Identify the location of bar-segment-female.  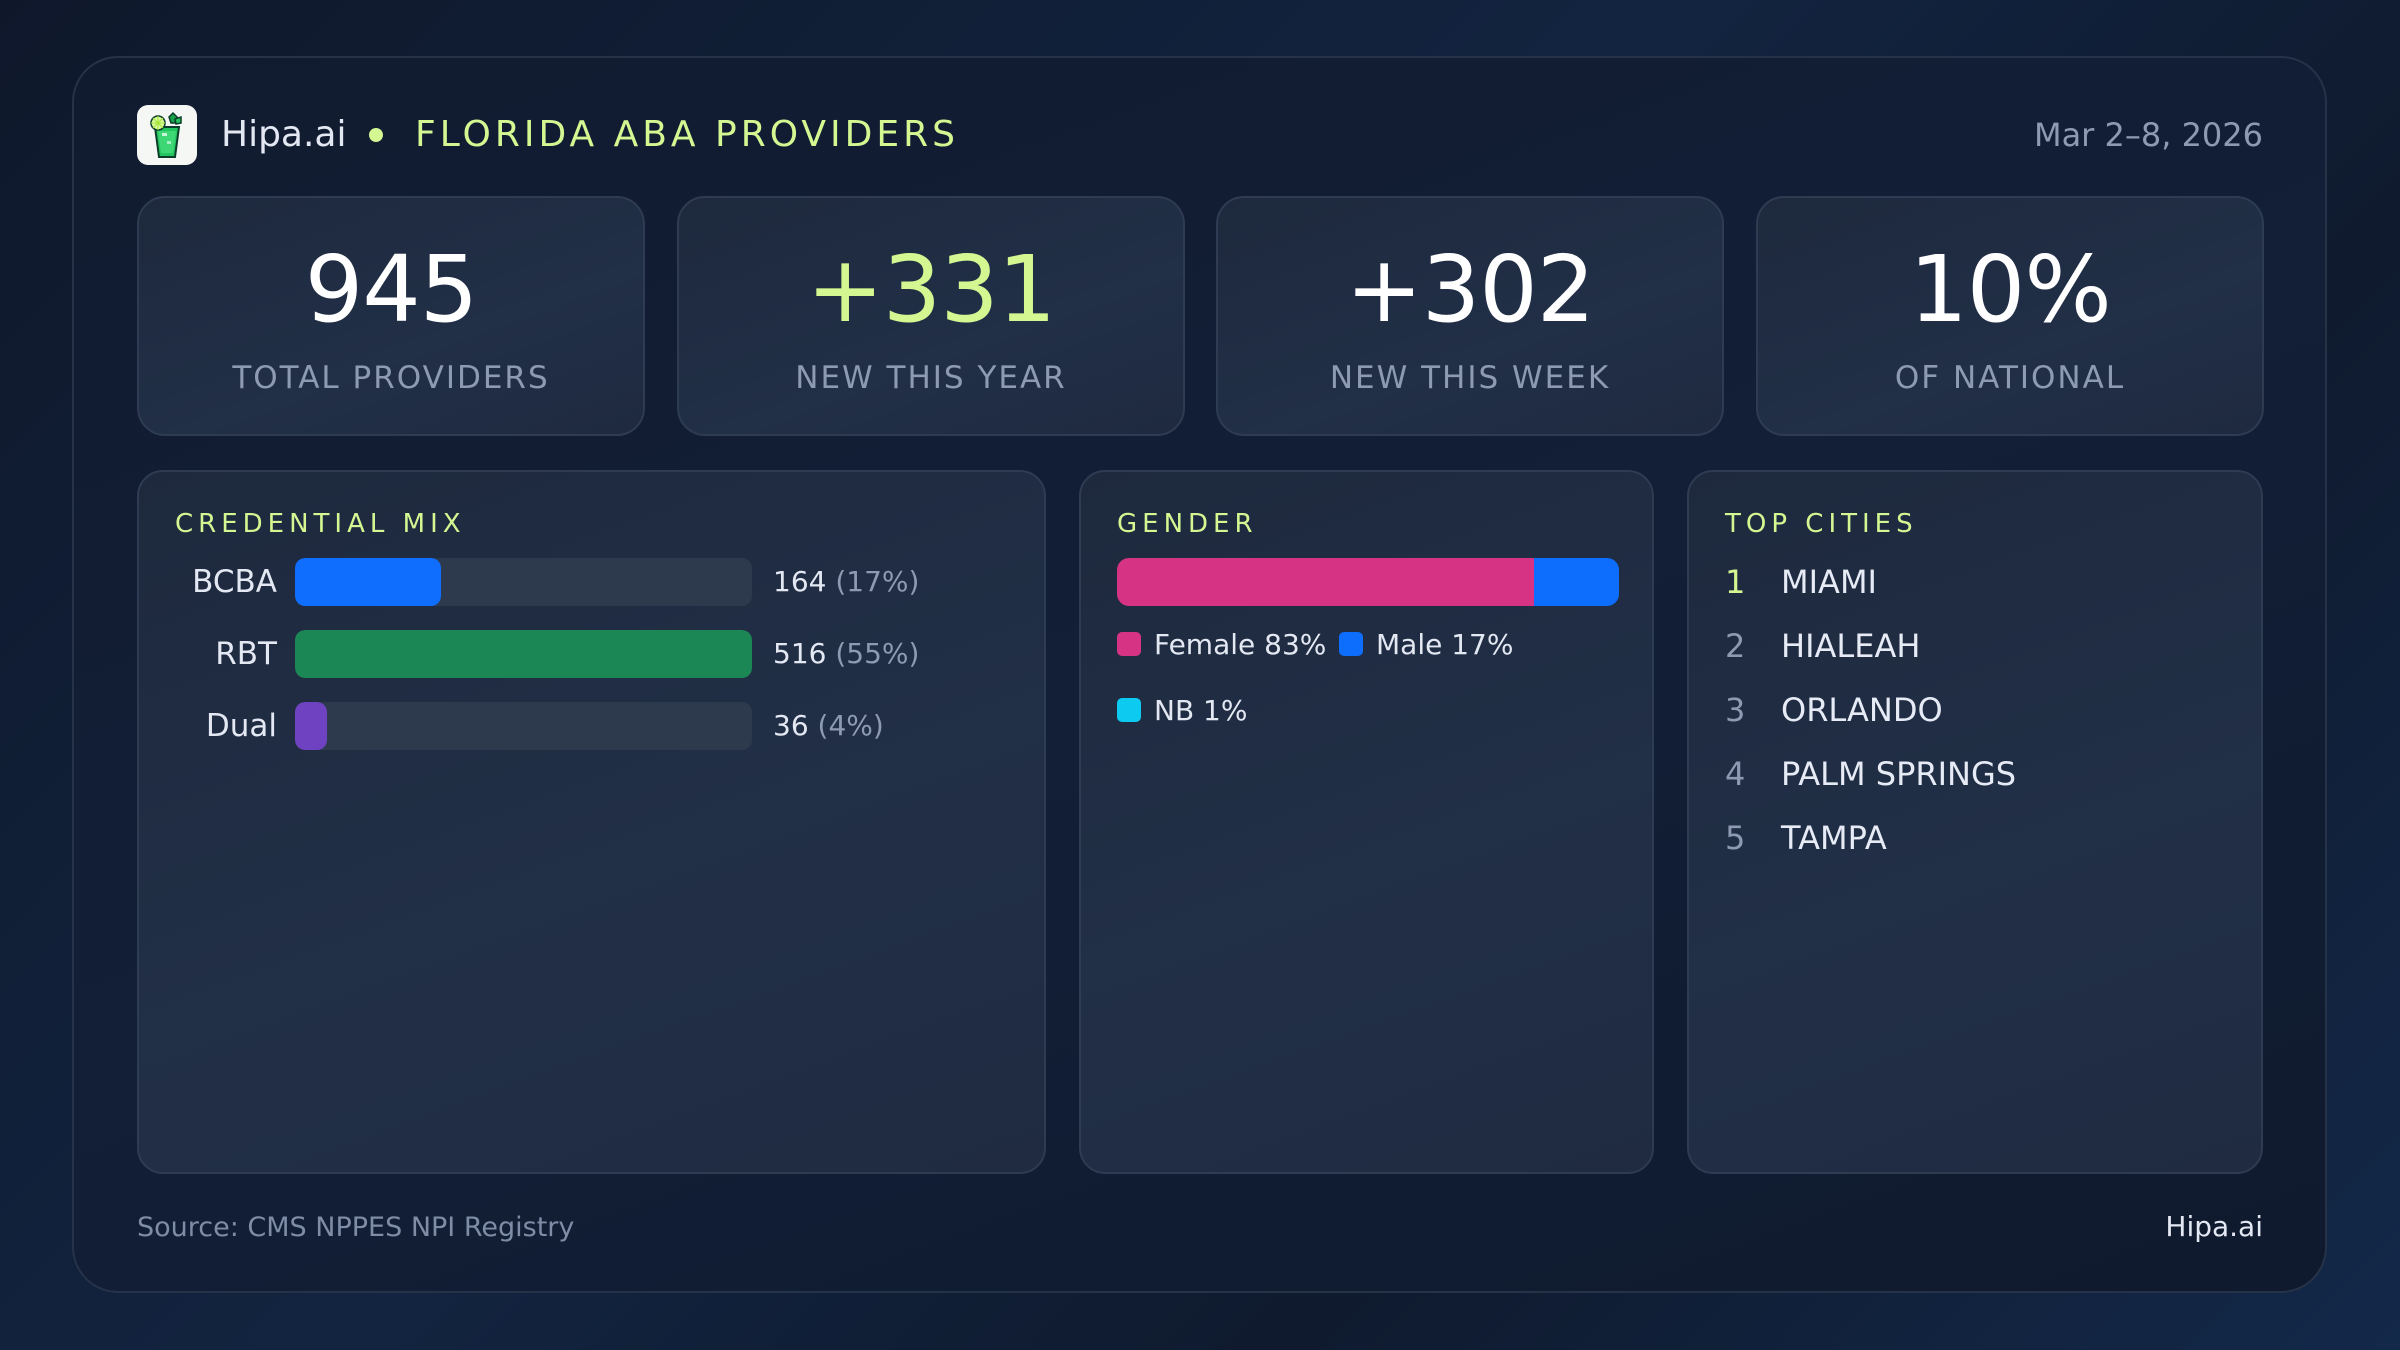
(1325, 582).